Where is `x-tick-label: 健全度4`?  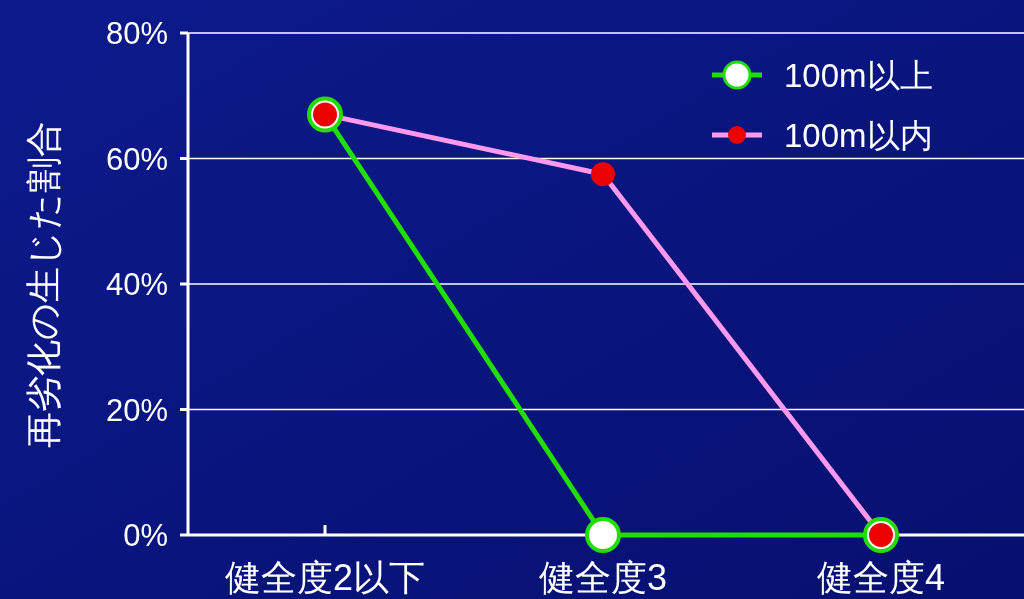
x-tick-label: 健全度4 is located at coordinates (881, 577).